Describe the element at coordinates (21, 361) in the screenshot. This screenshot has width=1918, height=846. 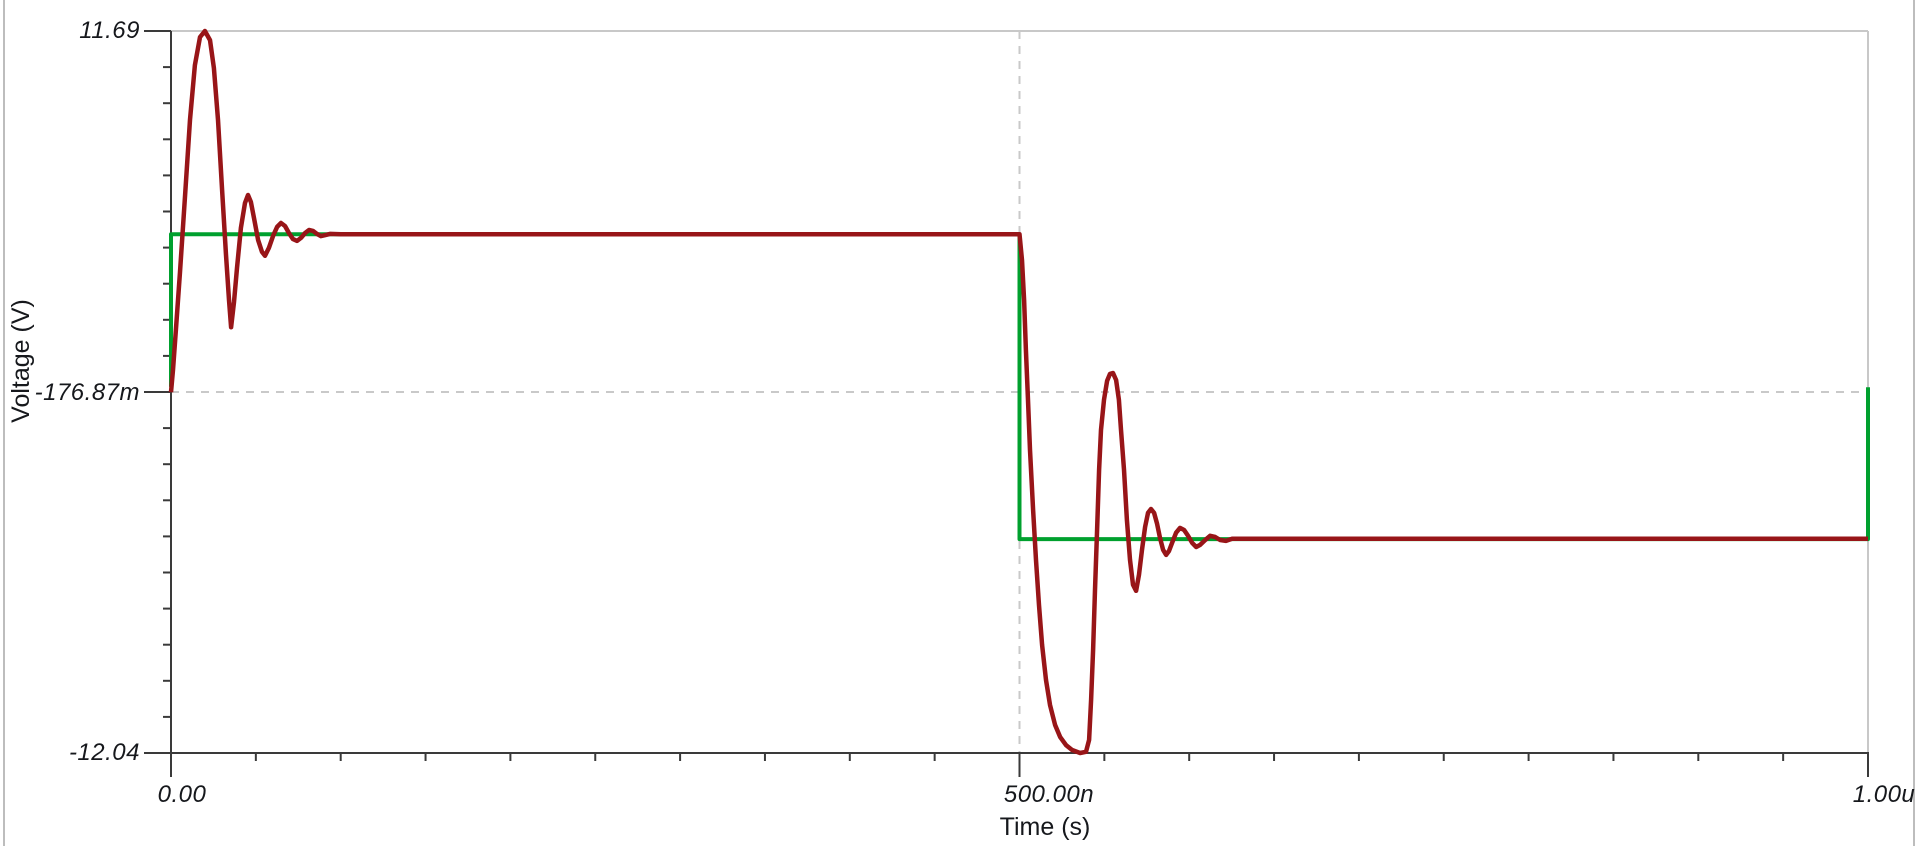
I see `y-axis-title: Voltage (V)` at that location.